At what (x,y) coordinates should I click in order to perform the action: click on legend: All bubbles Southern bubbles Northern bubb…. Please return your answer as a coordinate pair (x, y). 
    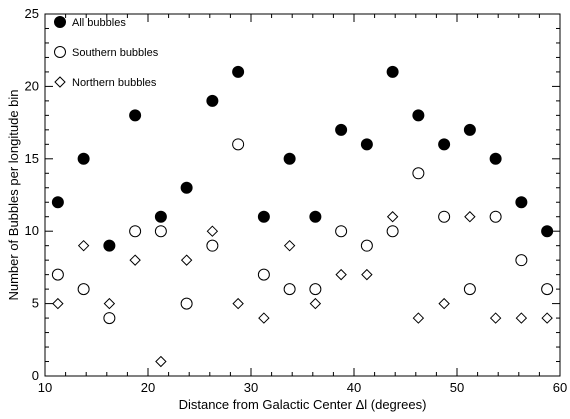
    Looking at the image, I should click on (106, 52).